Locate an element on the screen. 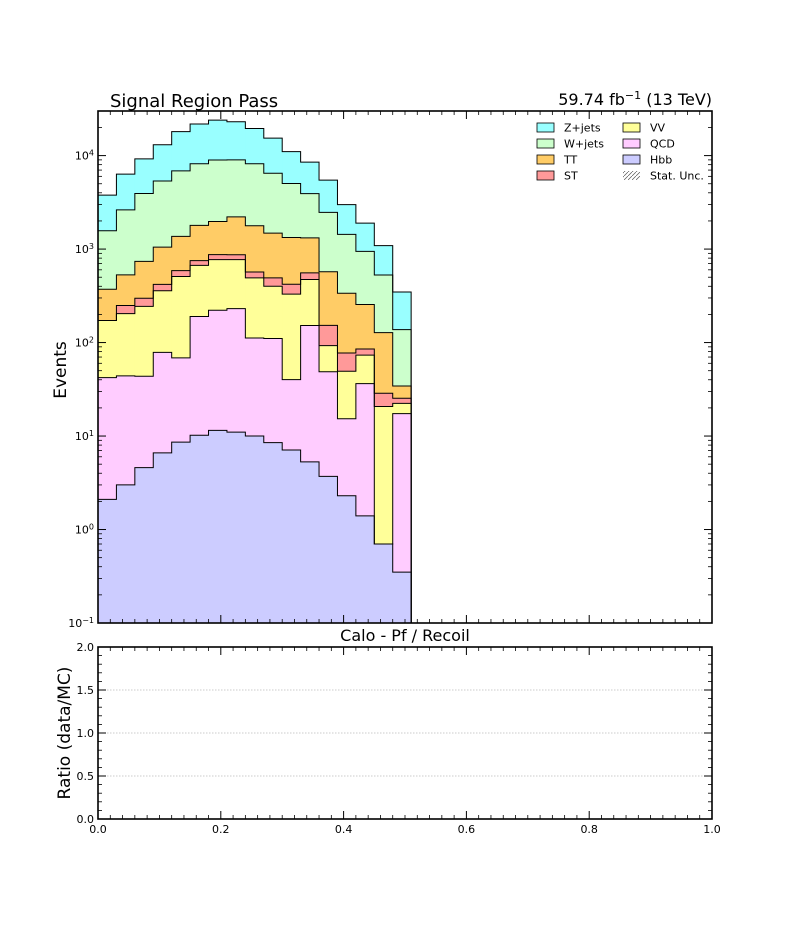 The width and height of the screenshot is (792, 936). ratio-y-tick-label: 1.0 is located at coordinates (86, 733).